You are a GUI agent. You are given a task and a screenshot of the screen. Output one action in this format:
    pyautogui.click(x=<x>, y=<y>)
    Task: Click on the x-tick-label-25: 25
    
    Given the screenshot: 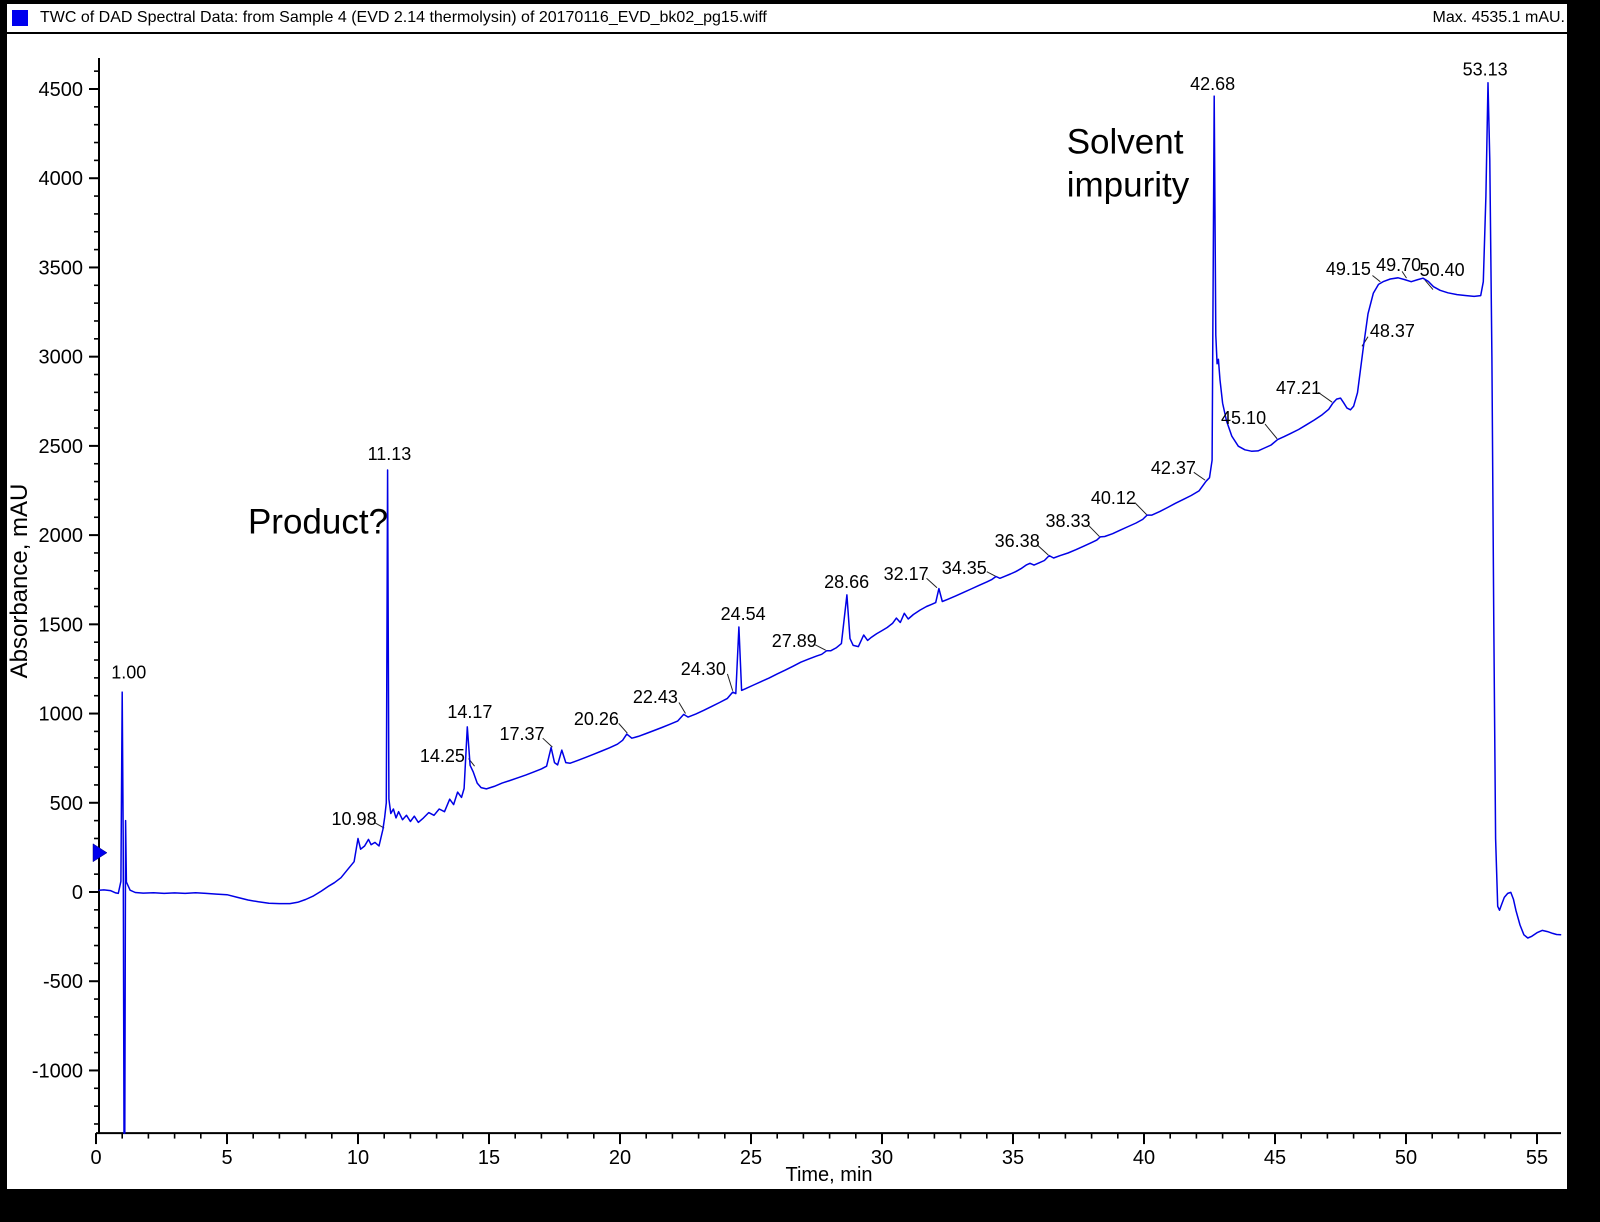 What is the action you would take?
    pyautogui.click(x=751, y=1158)
    